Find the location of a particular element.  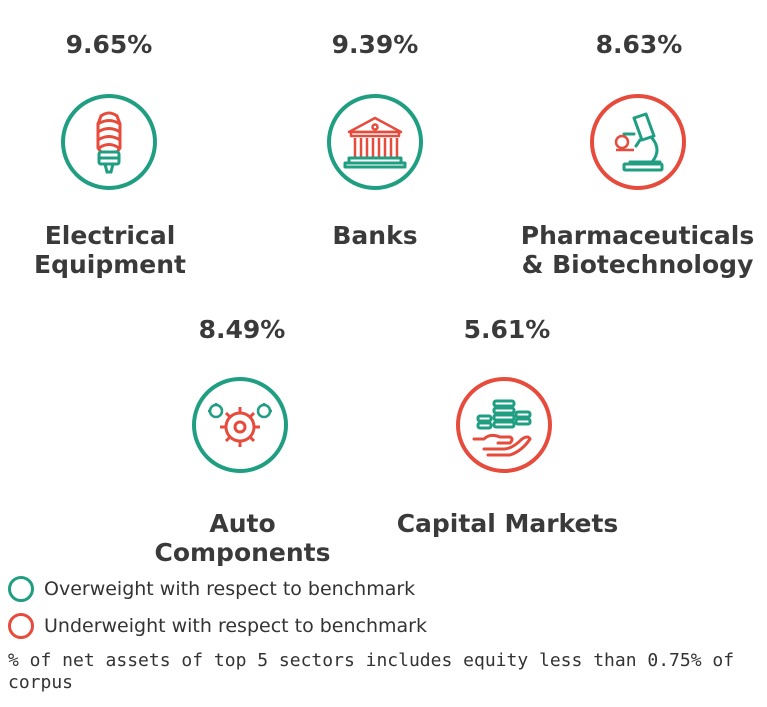

sector-label: Auto Components is located at coordinates (242, 538).